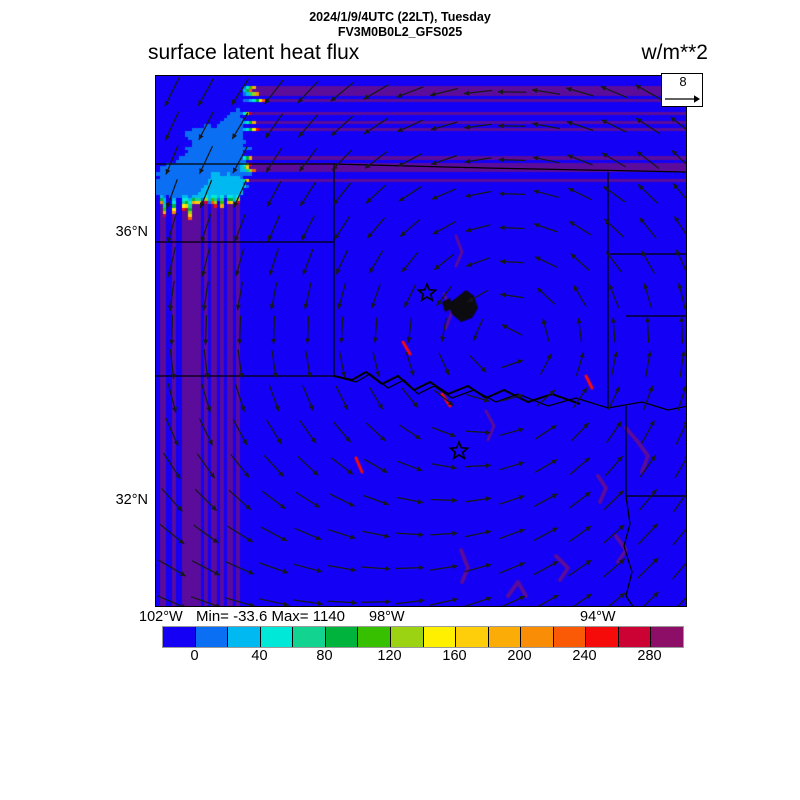 This screenshot has width=800, height=800. Describe the element at coordinates (682, 99) in the screenshot. I see `wind-arrow-icon` at that location.